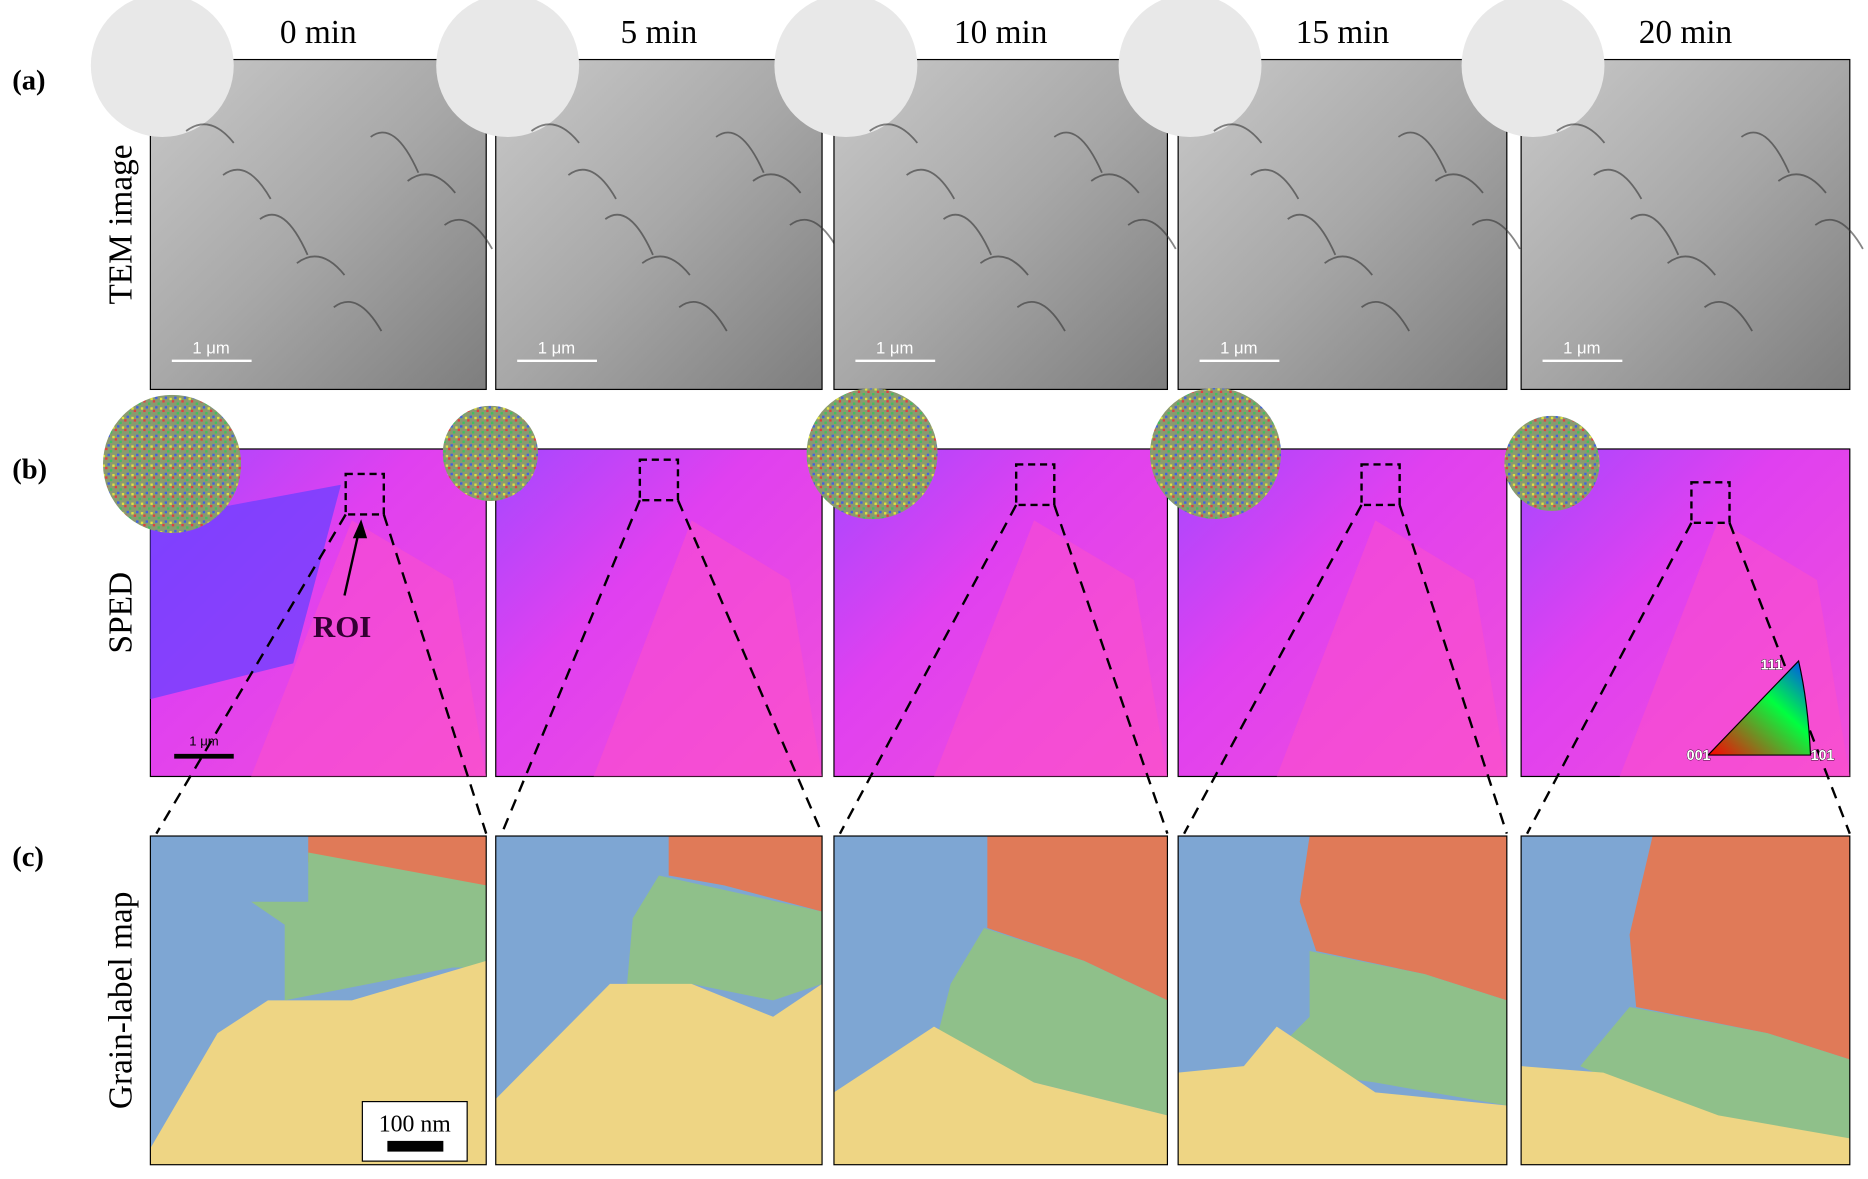 This screenshot has width=1868, height=1179. Describe the element at coordinates (415, 1124) in the screenshot. I see `scale-bar-label: 100 nm` at that location.